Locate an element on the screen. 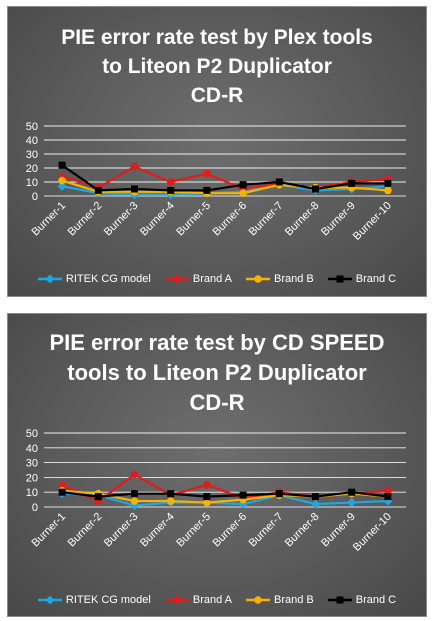  chart-title-line-2: to Liteon P2 Duplicator is located at coordinates (217, 66).